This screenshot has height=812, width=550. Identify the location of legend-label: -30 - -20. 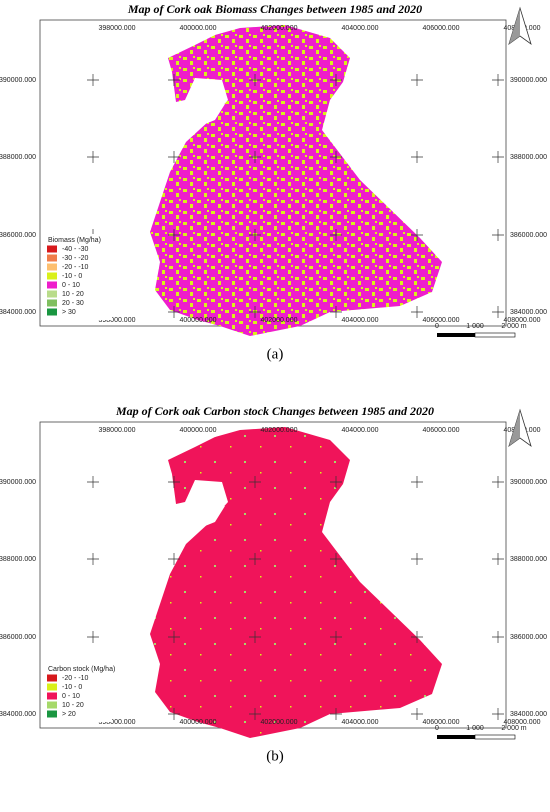
(75, 258).